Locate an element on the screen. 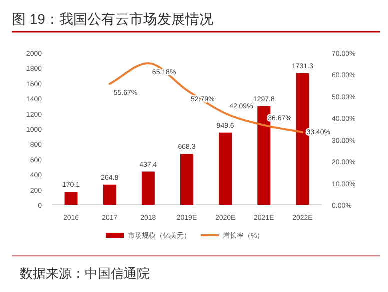 This screenshot has width=388, height=292. source-note: 数据来源：中国信通院 is located at coordinates (85, 273).